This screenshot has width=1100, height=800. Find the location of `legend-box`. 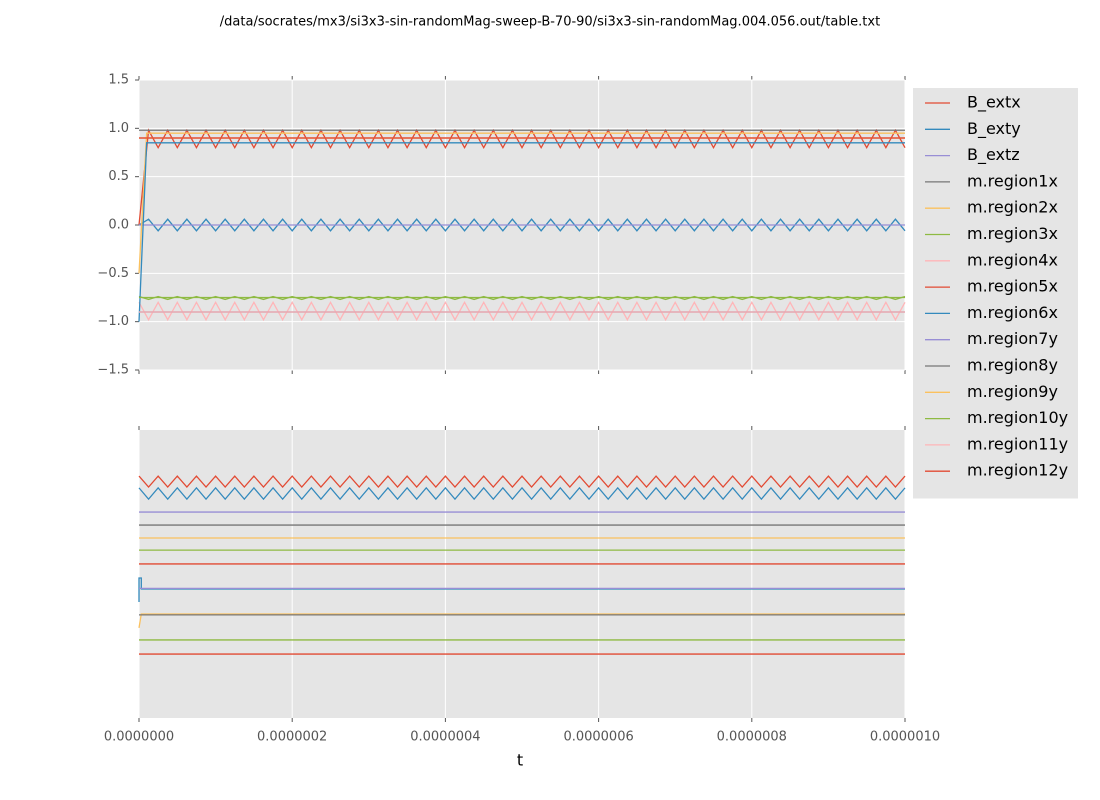

legend-box is located at coordinates (995, 293).